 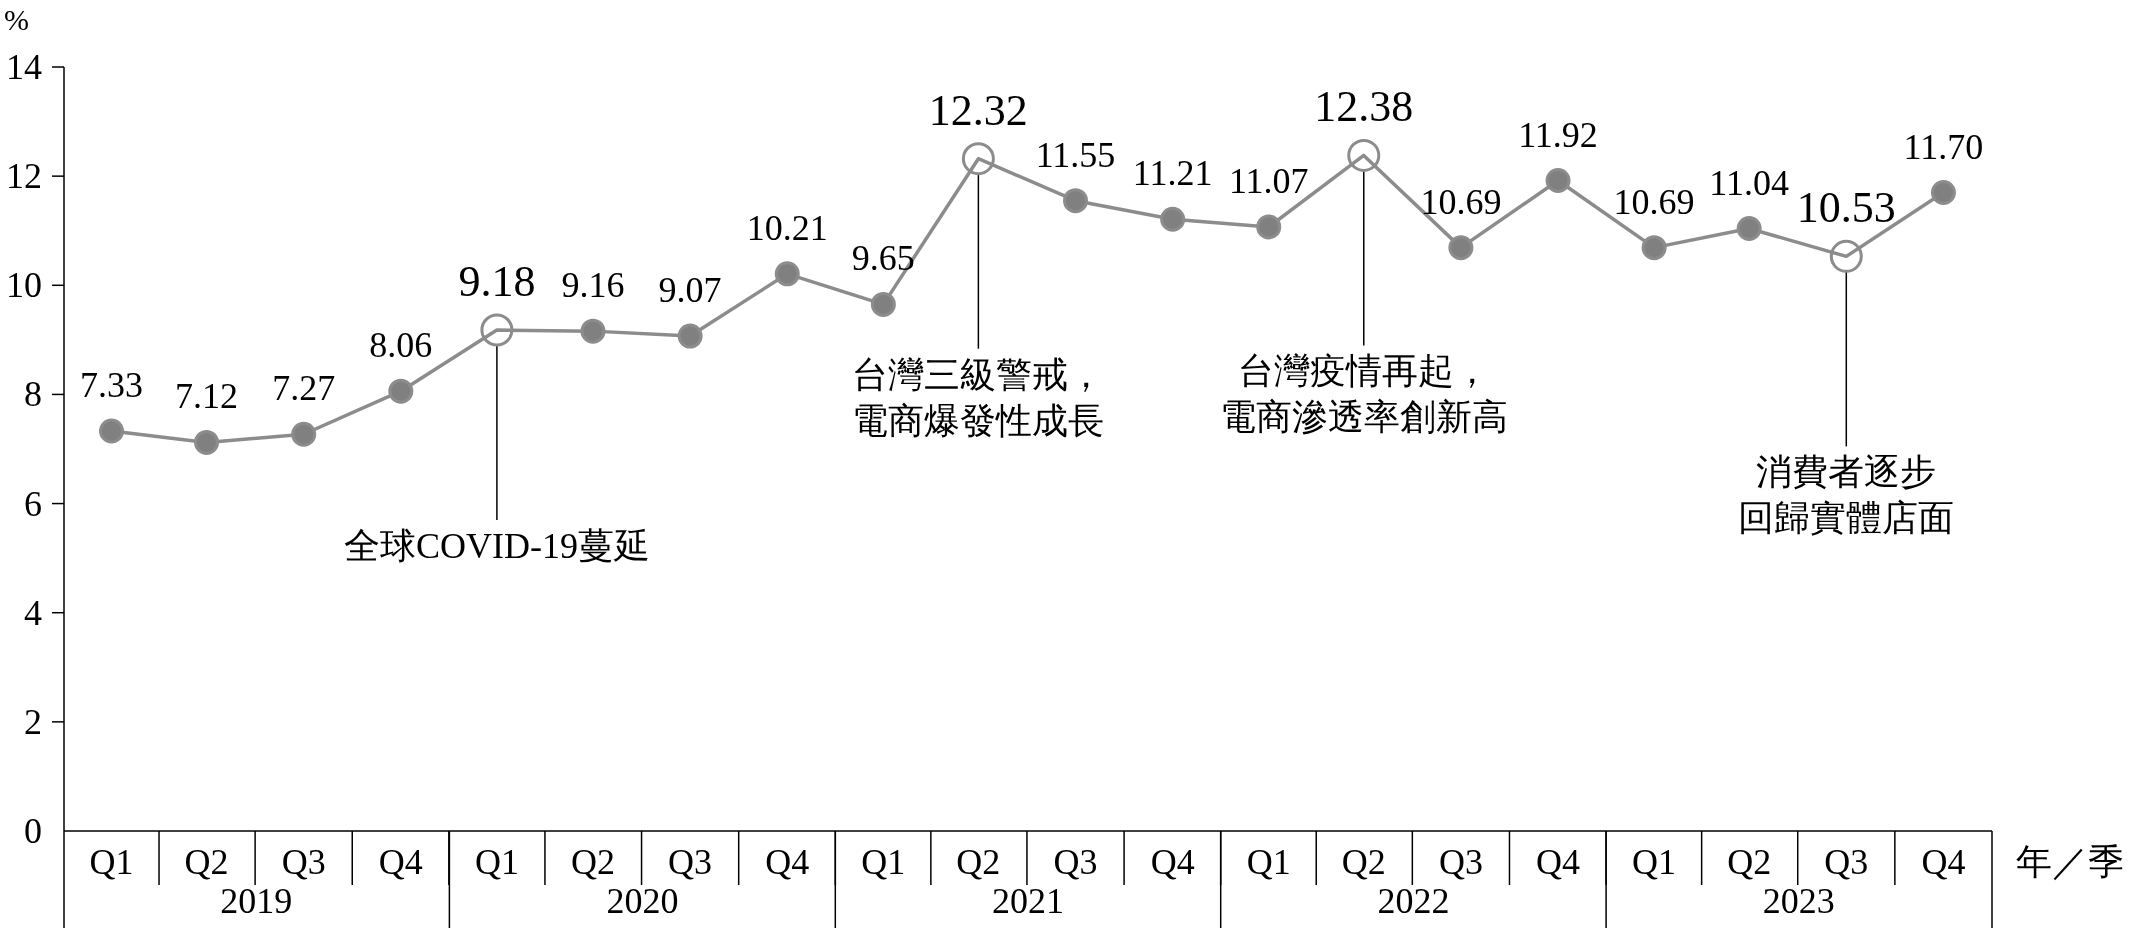 I want to click on data-label: 11.92, so click(x=1558, y=134).